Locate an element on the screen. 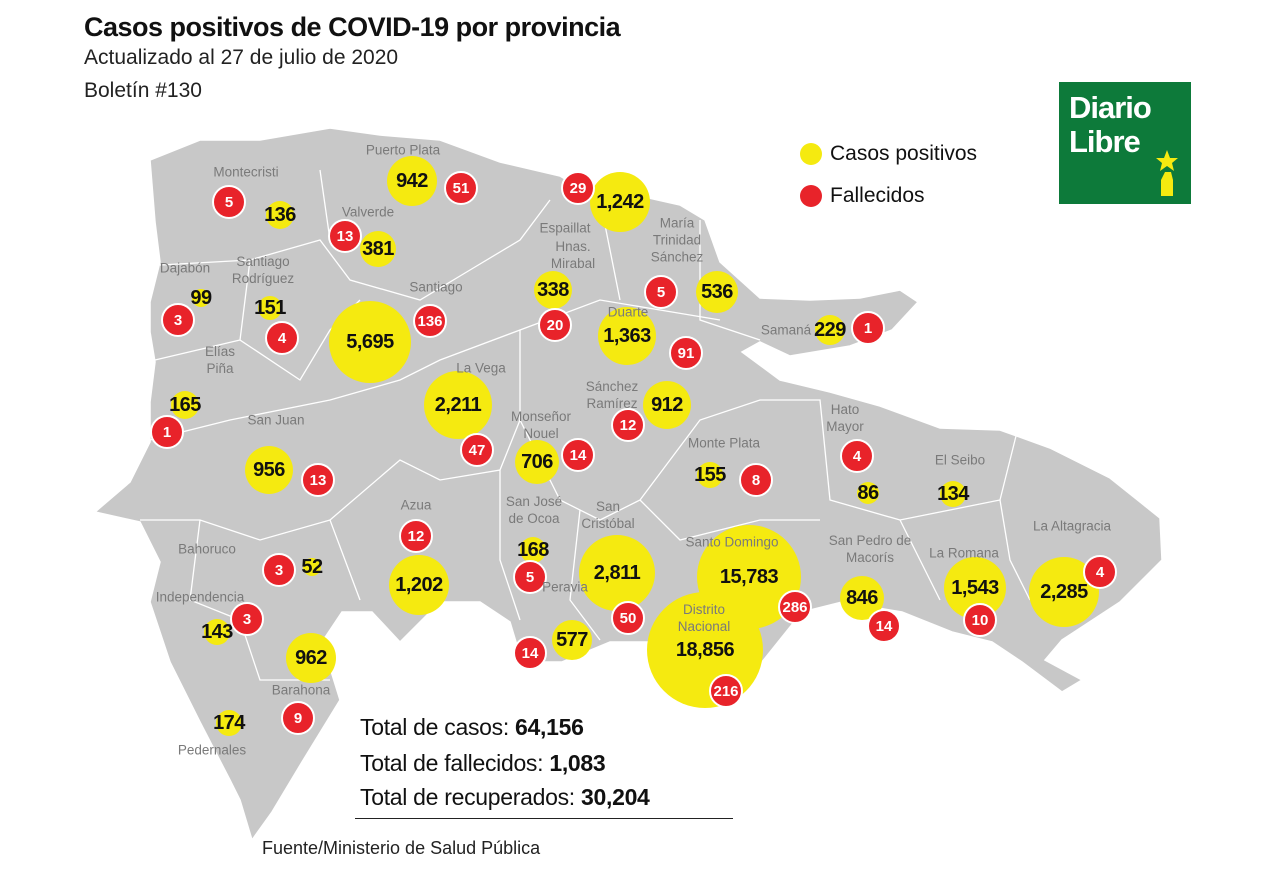 This screenshot has width=1280, height=873. total-deaths: Total de fallecidos: 1,083 is located at coordinates (483, 763).